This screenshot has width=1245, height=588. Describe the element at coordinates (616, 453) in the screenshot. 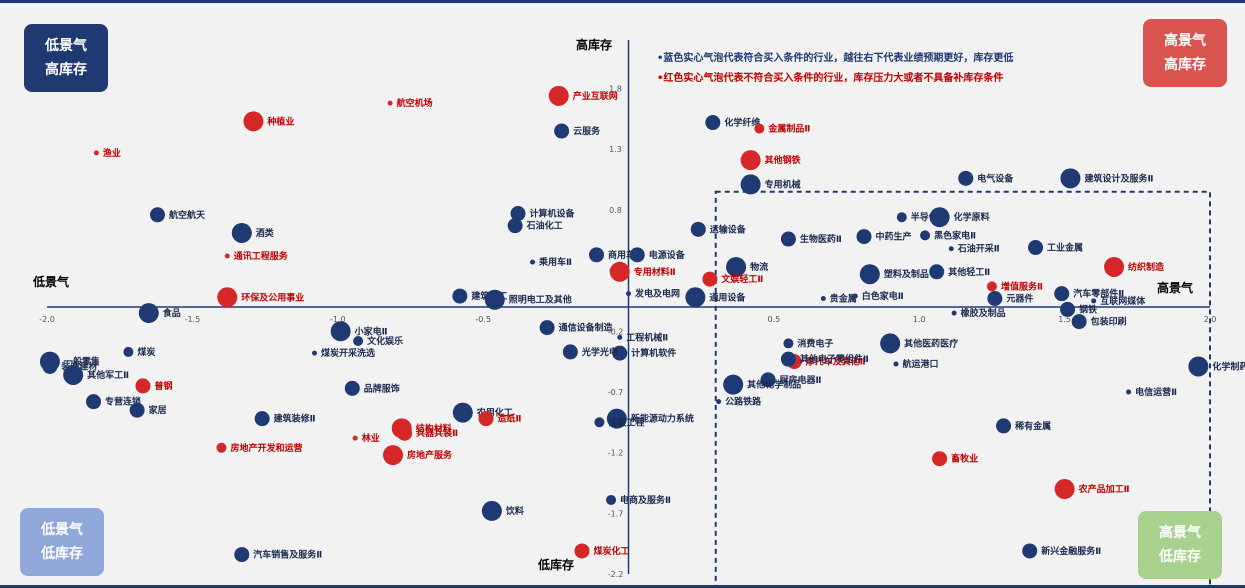

I see `y-tick-label: -1.2` at that location.